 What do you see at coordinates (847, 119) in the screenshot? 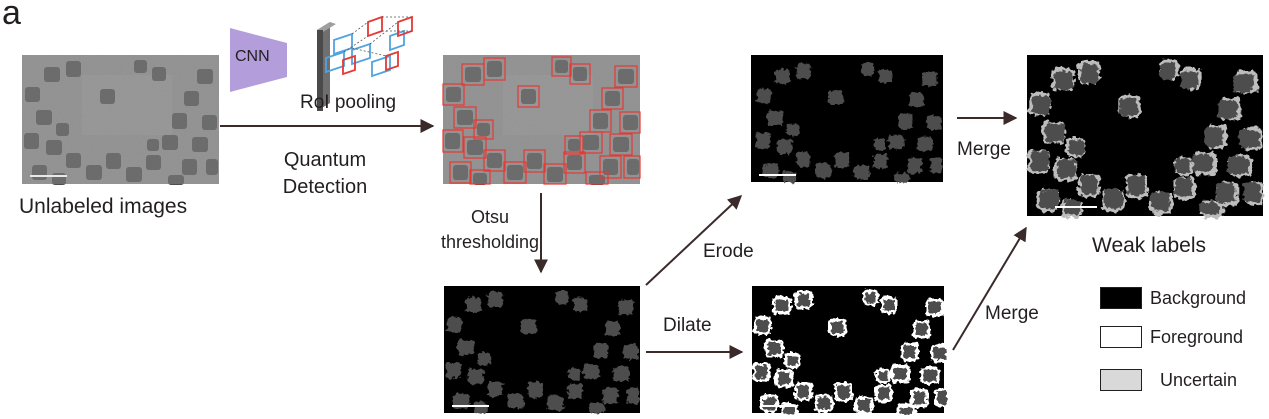
I see `eroded-binary-image` at bounding box center [847, 119].